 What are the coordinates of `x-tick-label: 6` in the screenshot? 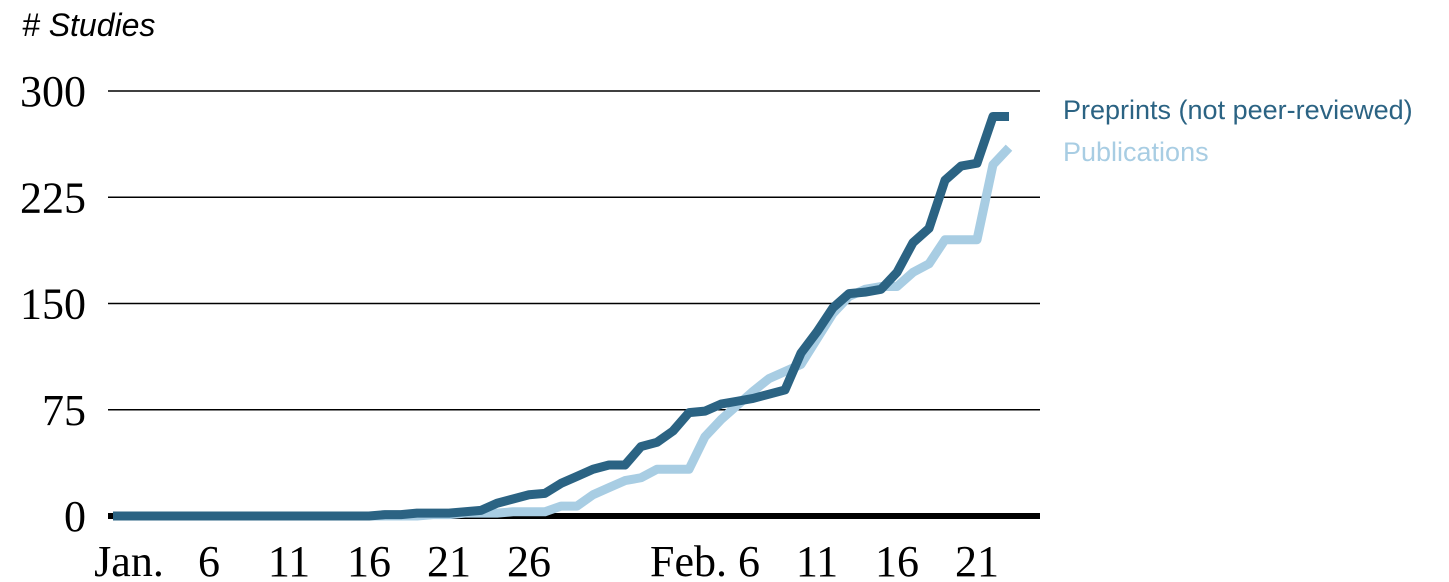 It's located at (209, 559).